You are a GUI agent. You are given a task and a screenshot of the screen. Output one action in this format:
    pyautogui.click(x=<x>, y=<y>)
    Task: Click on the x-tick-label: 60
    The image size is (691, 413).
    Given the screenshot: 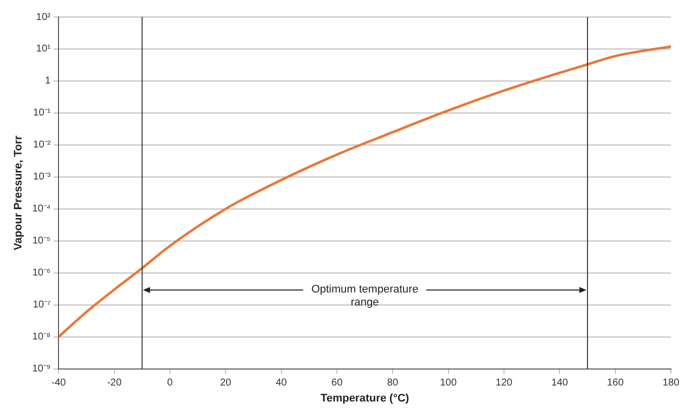 What is the action you would take?
    pyautogui.click(x=337, y=383)
    